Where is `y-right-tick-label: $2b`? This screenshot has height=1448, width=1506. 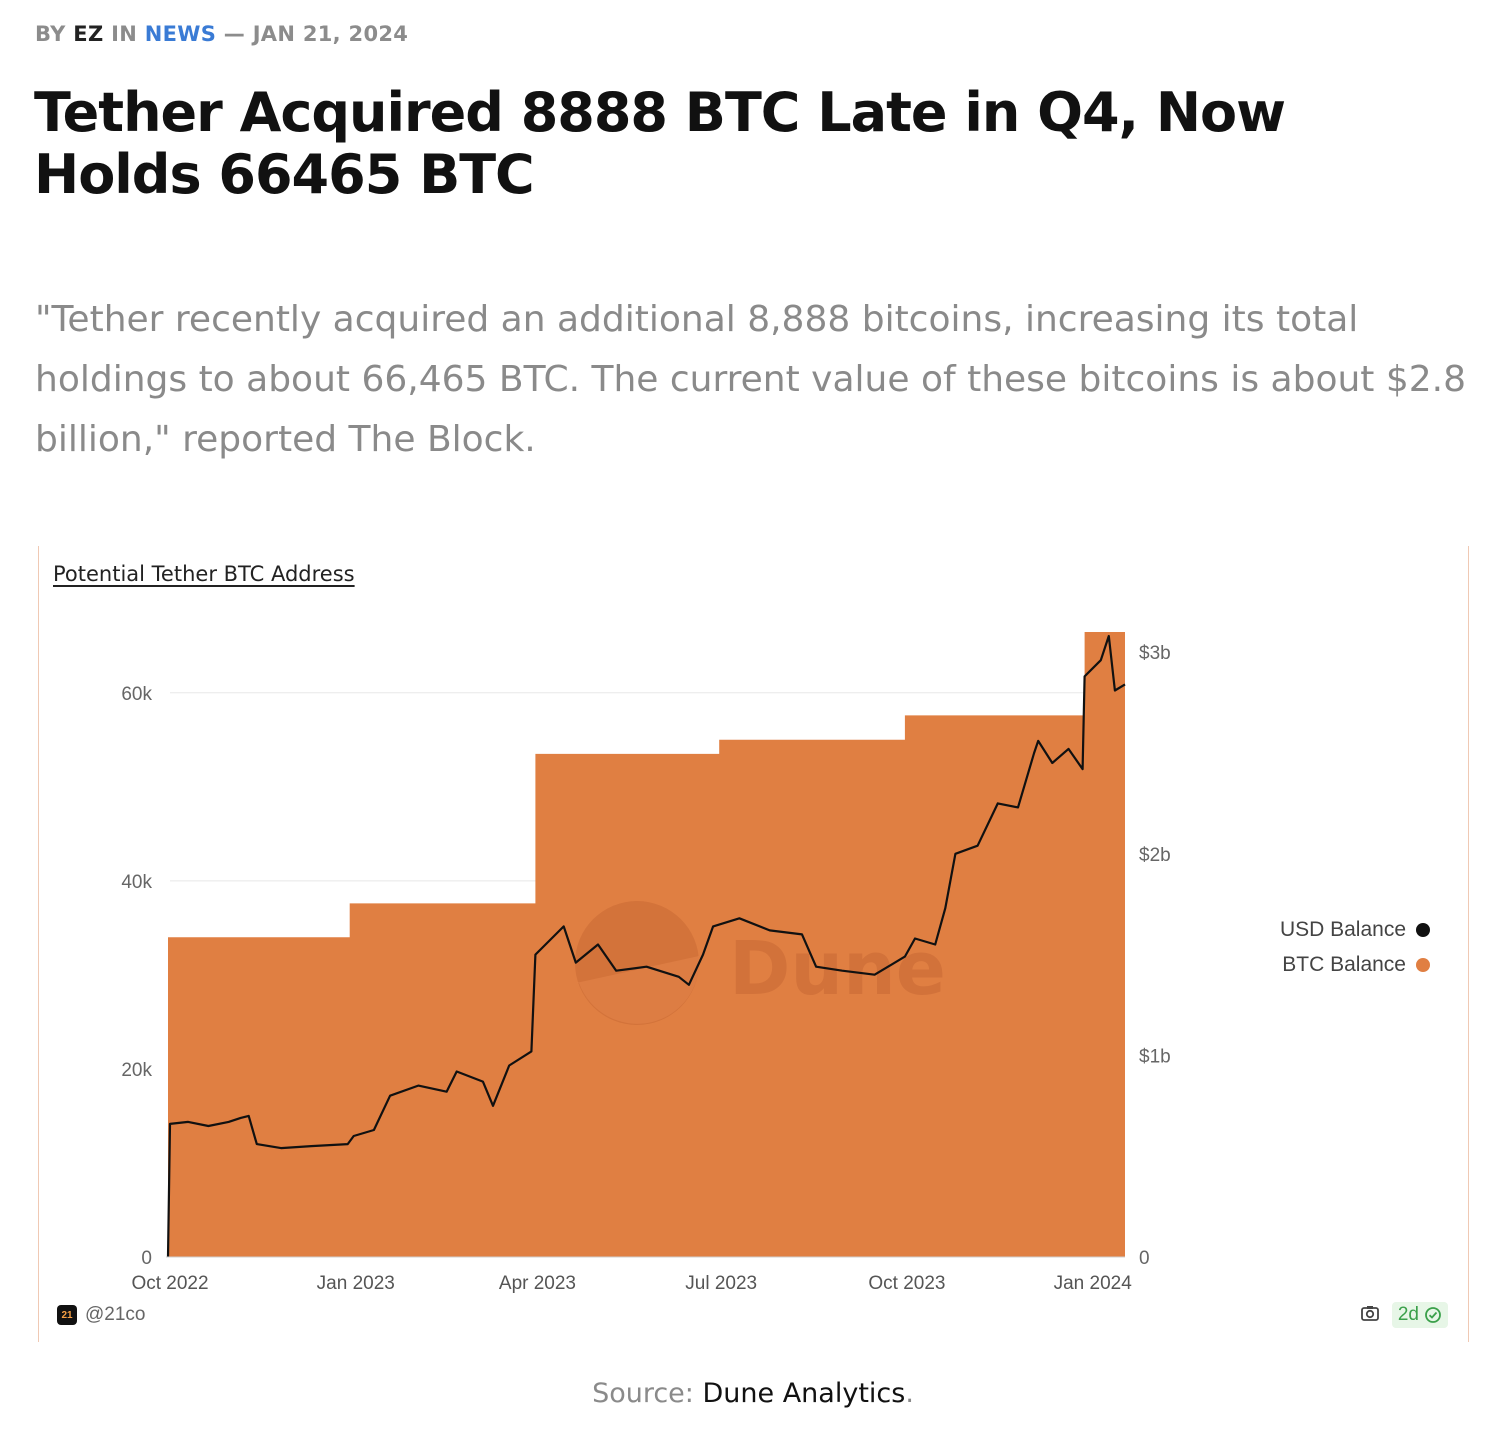
y-right-tick-label: $2b is located at coordinates (1155, 855).